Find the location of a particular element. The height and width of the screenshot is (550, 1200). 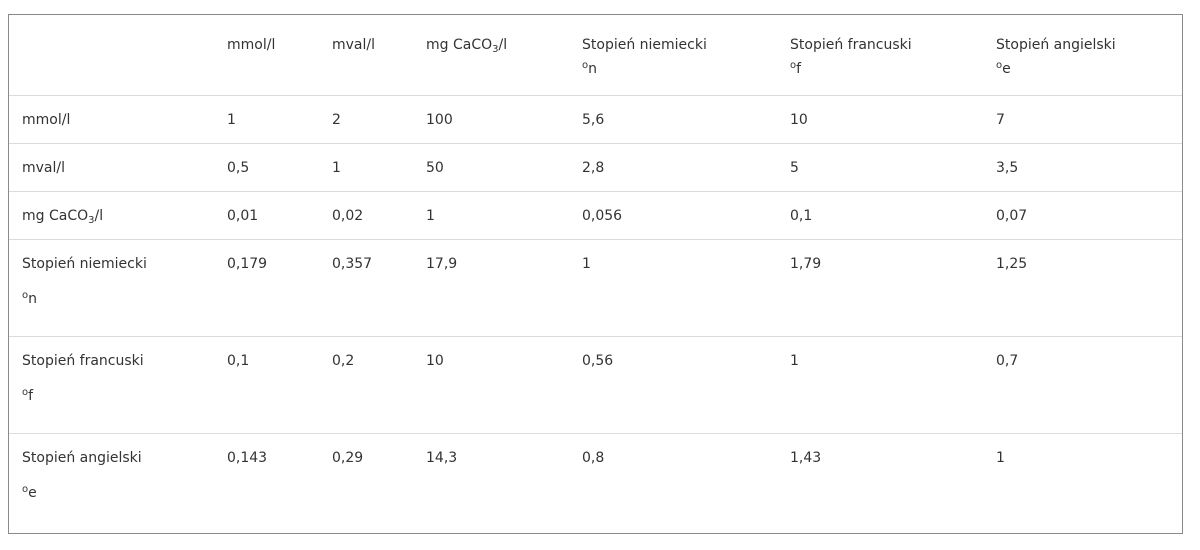

row-header-label: Stopień francuski is located at coordinates (83, 360).